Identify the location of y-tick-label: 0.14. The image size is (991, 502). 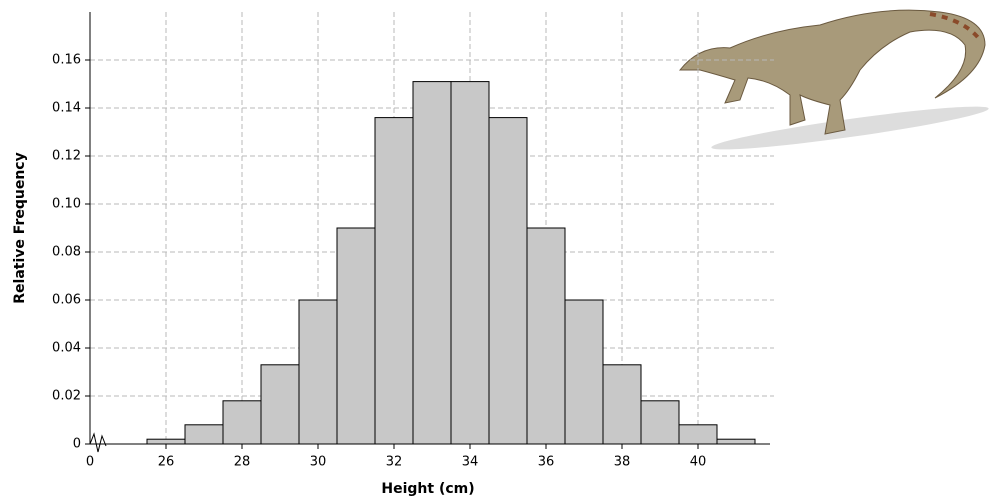
(66, 108).